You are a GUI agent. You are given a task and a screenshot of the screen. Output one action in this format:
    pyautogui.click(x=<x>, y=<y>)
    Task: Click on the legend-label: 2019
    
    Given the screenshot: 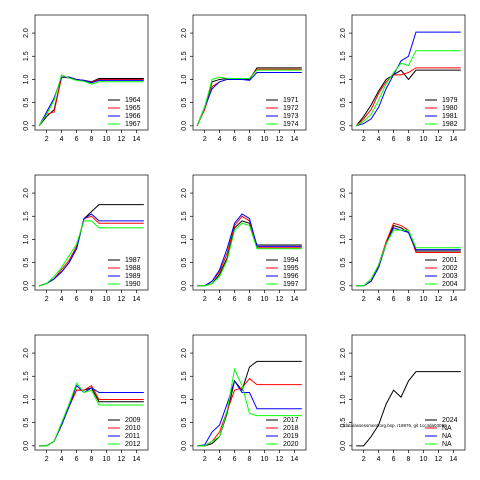 What is the action you would take?
    pyautogui.click(x=291, y=436)
    